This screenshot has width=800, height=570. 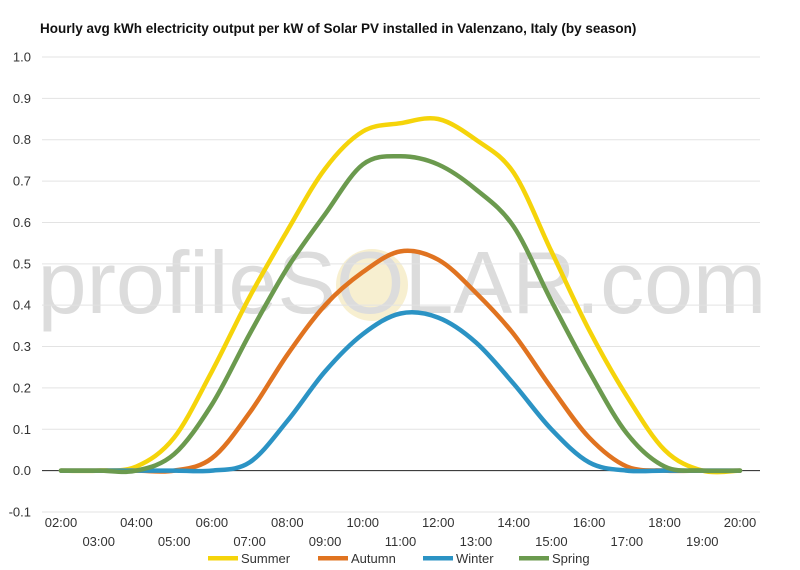 I want to click on x-tick-label: 13:00, so click(x=476, y=541).